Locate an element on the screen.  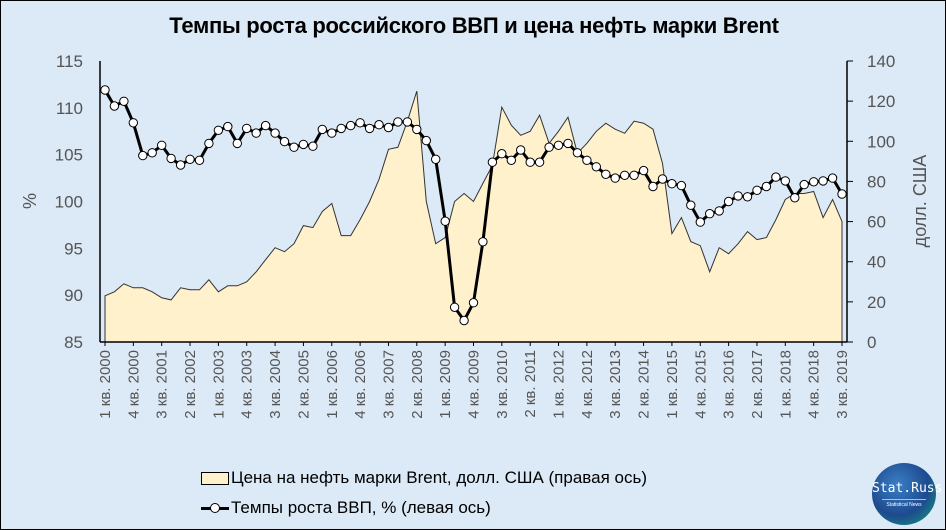
x-tick-label: 1 кв. 2006 is located at coordinates (332, 384).